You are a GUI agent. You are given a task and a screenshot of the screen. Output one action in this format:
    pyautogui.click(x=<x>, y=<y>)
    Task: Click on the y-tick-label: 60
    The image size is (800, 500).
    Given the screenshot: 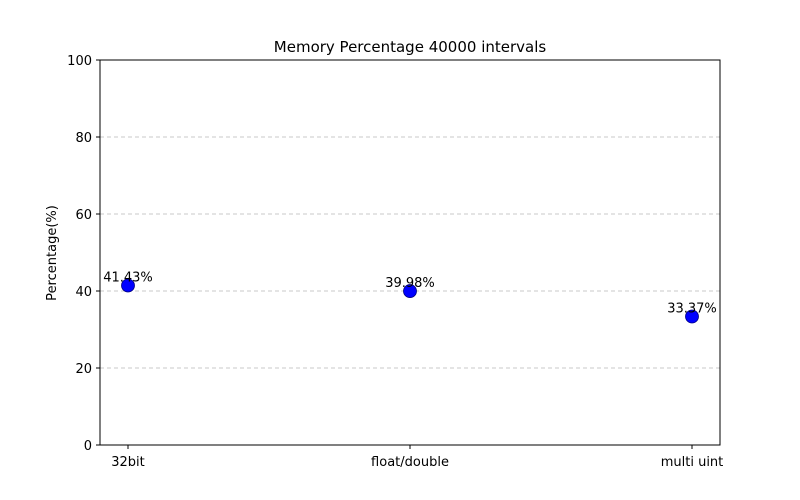 What is the action you would take?
    pyautogui.click(x=83, y=215)
    